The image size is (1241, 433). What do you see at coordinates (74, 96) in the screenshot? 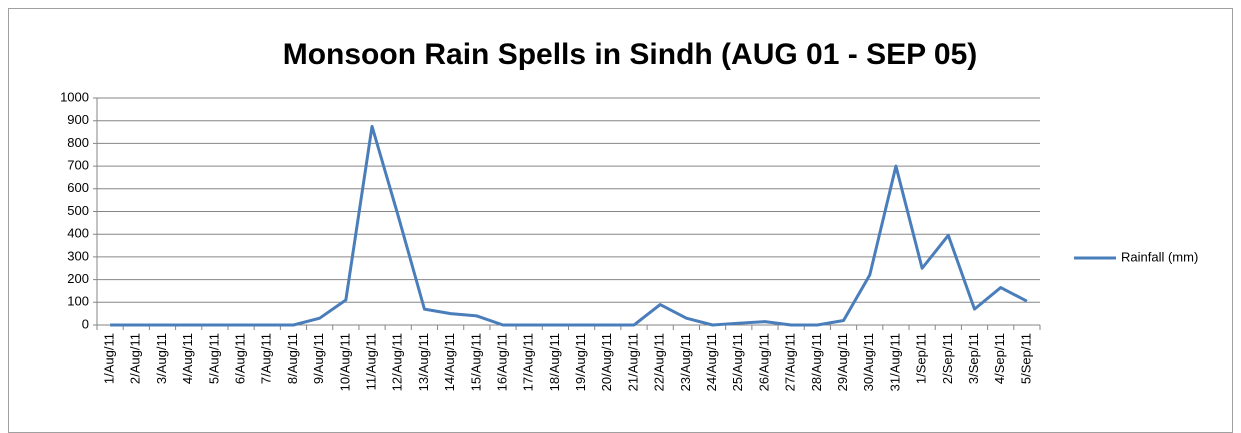
I see `y-tick-label: 1000` at bounding box center [74, 96].